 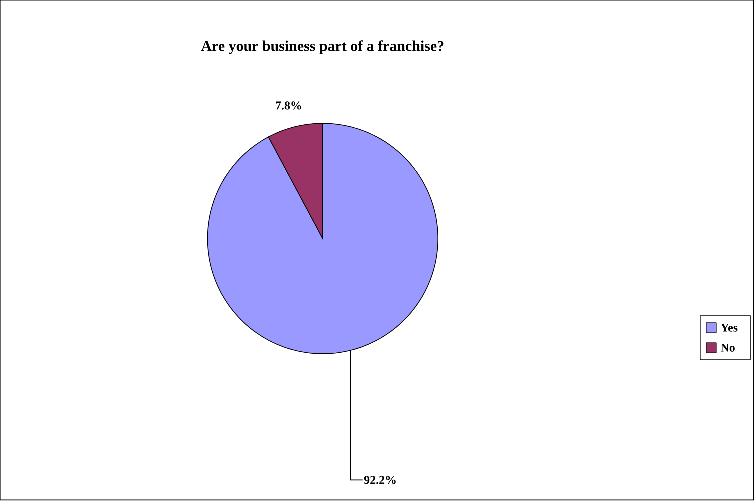 What do you see at coordinates (729, 328) in the screenshot?
I see `legend-label: Yes` at bounding box center [729, 328].